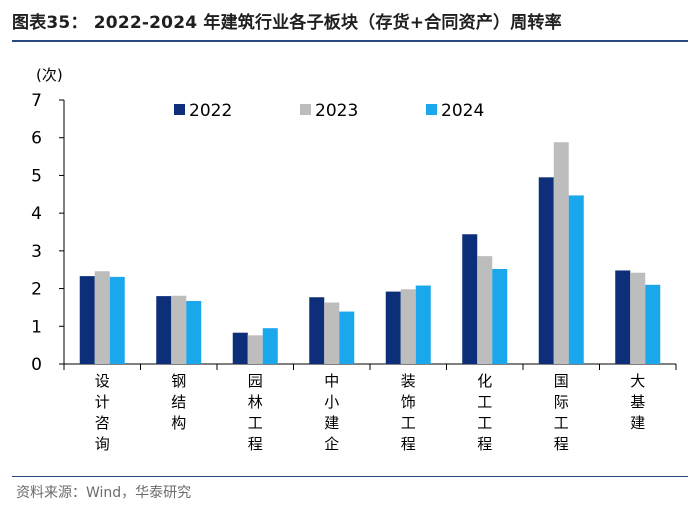  What do you see at coordinates (36, 252) in the screenshot?
I see `y-tick-label: 3` at bounding box center [36, 252].